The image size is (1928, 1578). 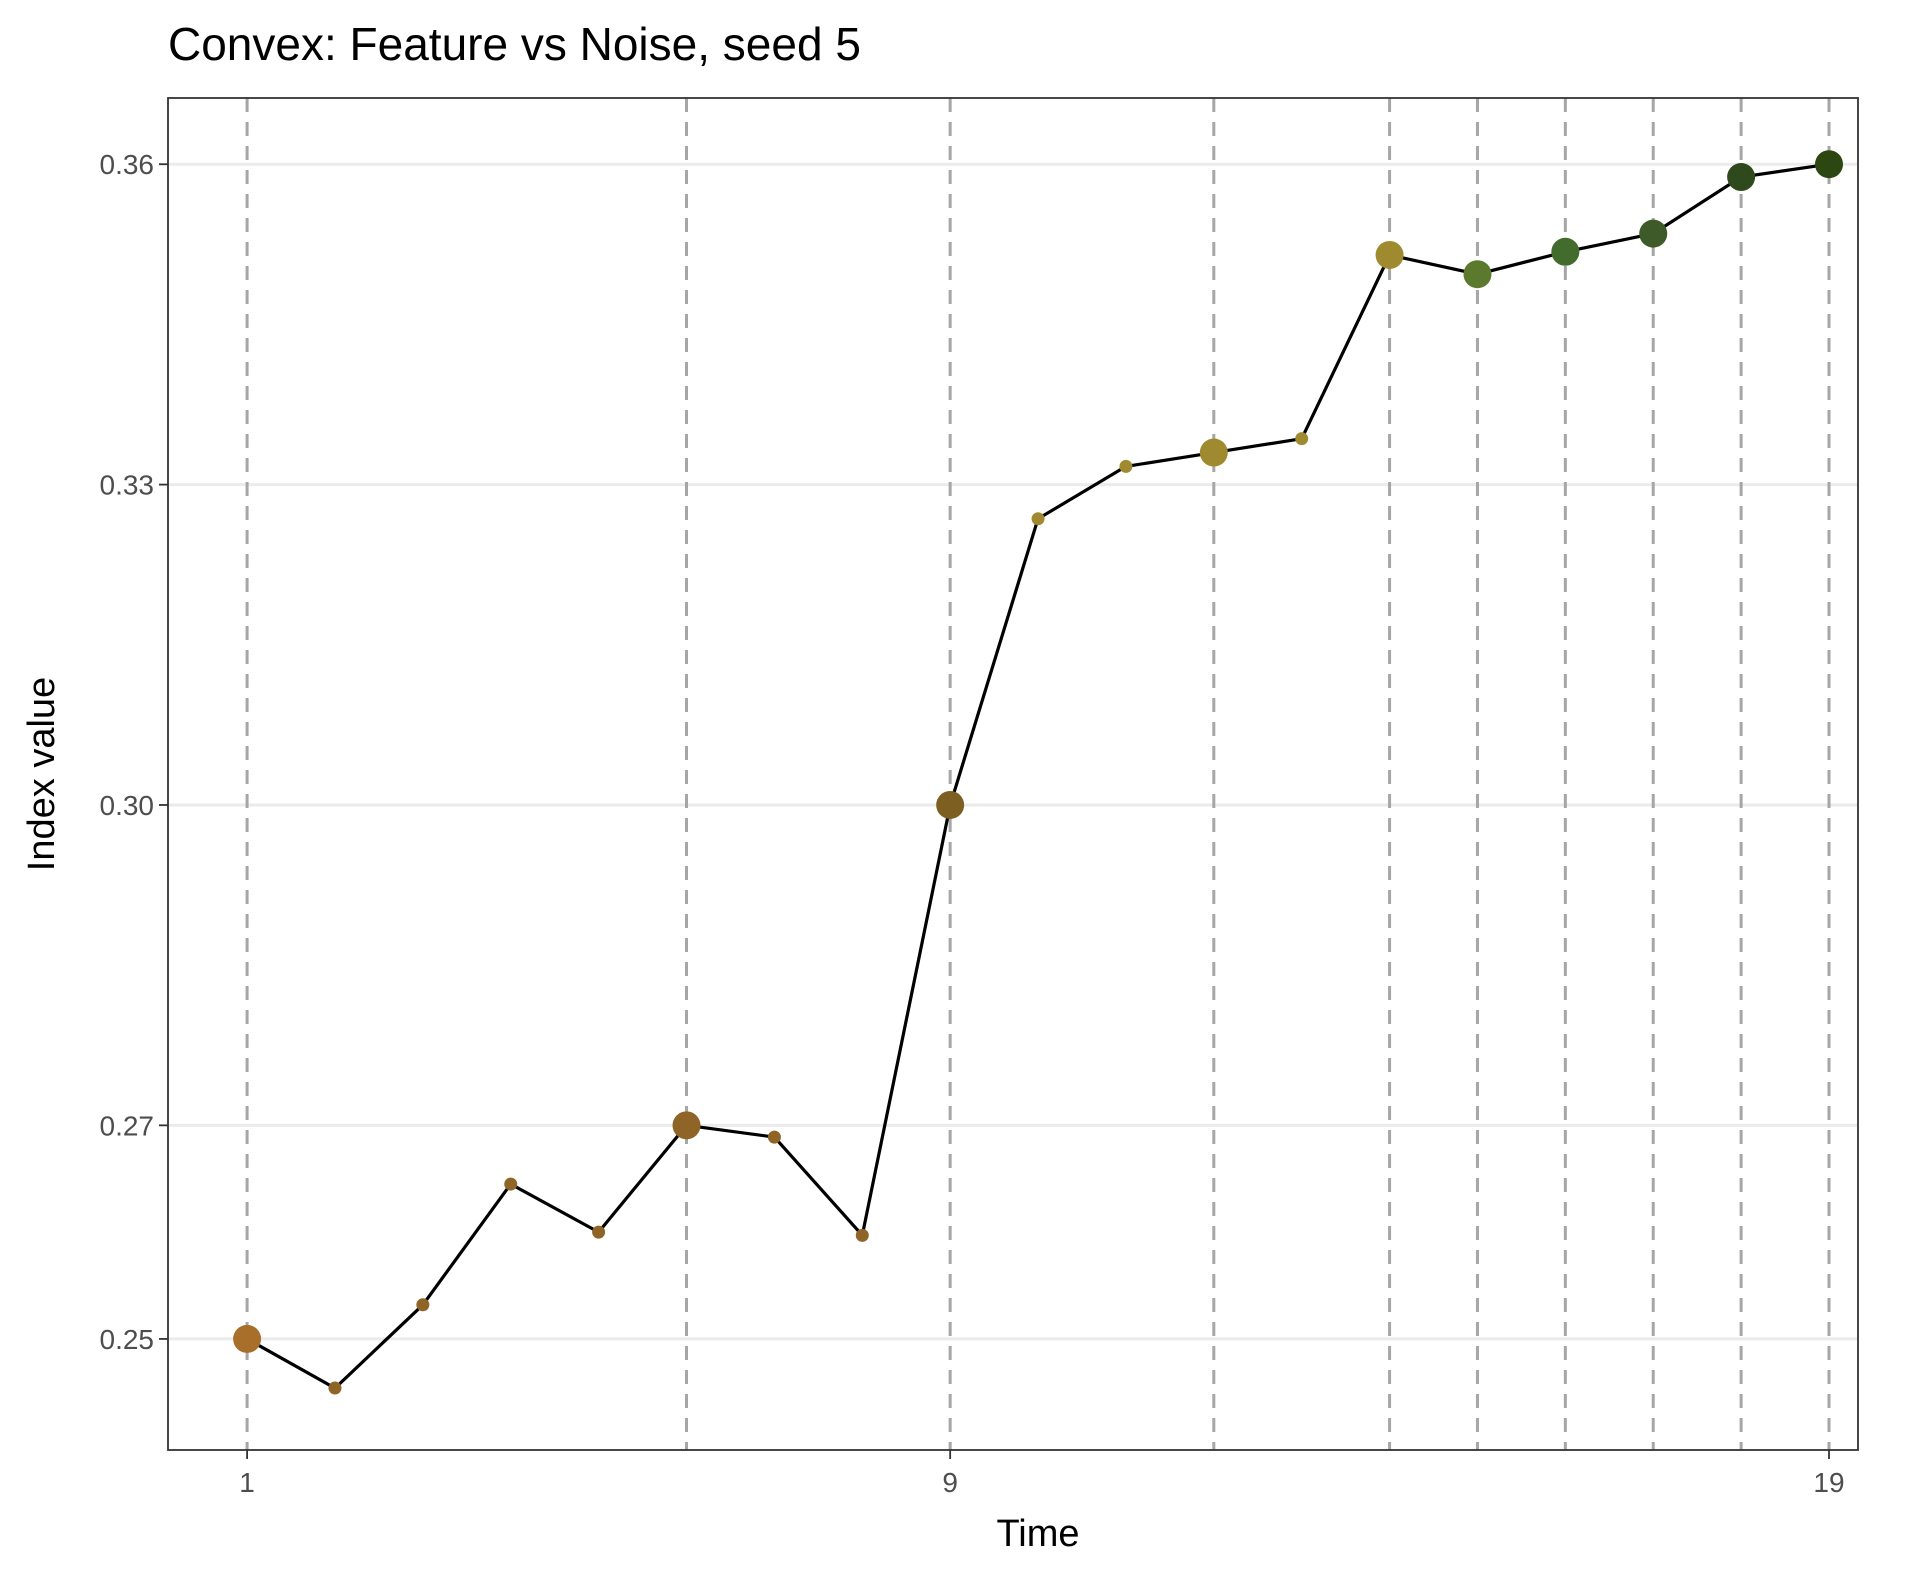 I want to click on y-tick-label: 0.30, so click(x=127, y=805).